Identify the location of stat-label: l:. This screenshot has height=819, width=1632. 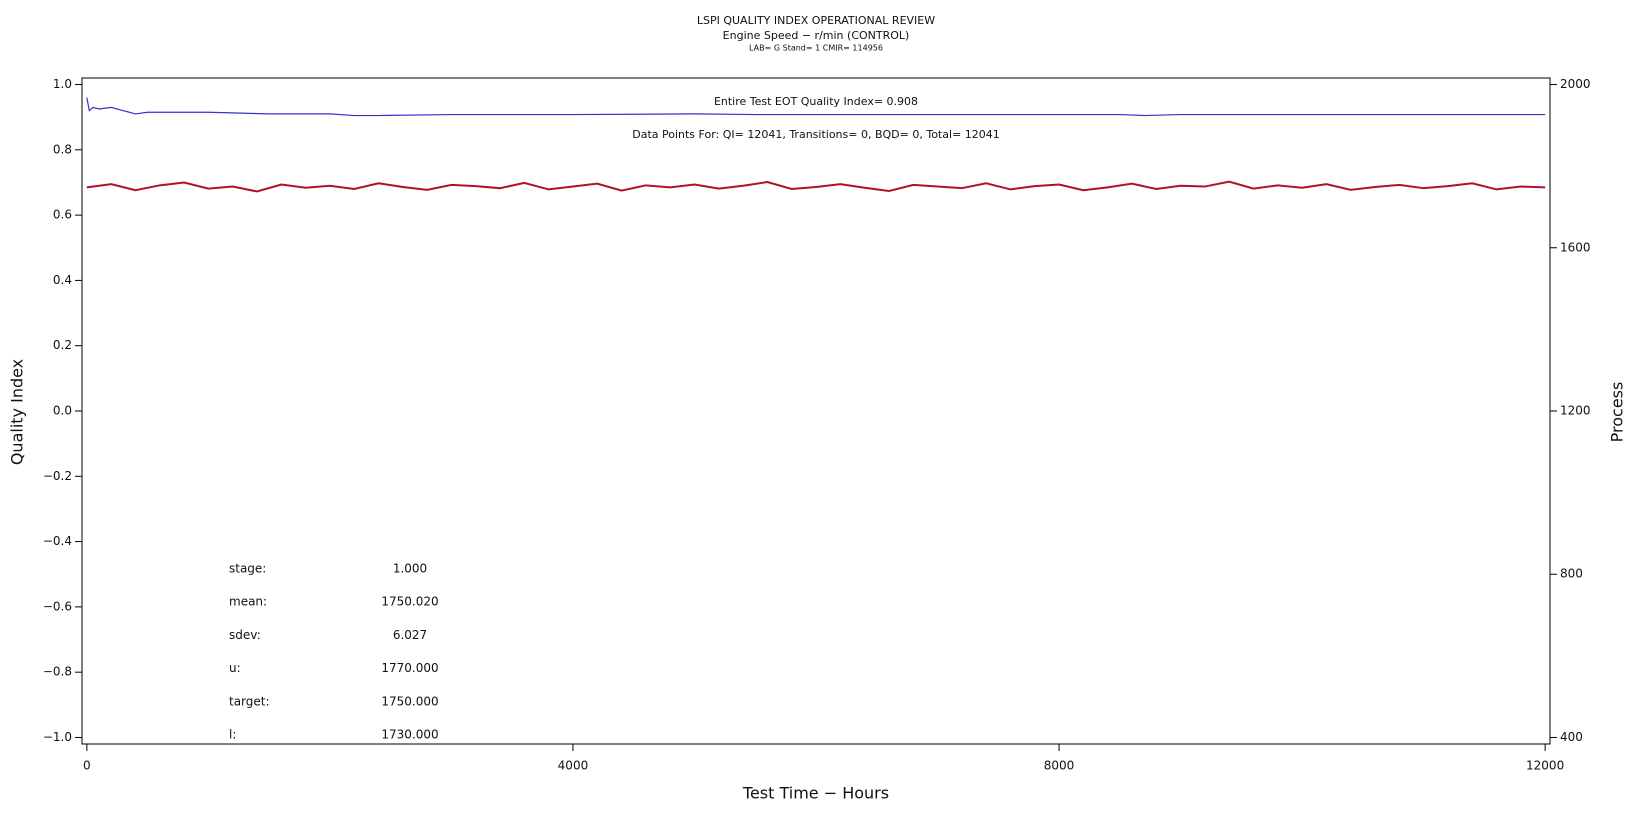
(232, 735).